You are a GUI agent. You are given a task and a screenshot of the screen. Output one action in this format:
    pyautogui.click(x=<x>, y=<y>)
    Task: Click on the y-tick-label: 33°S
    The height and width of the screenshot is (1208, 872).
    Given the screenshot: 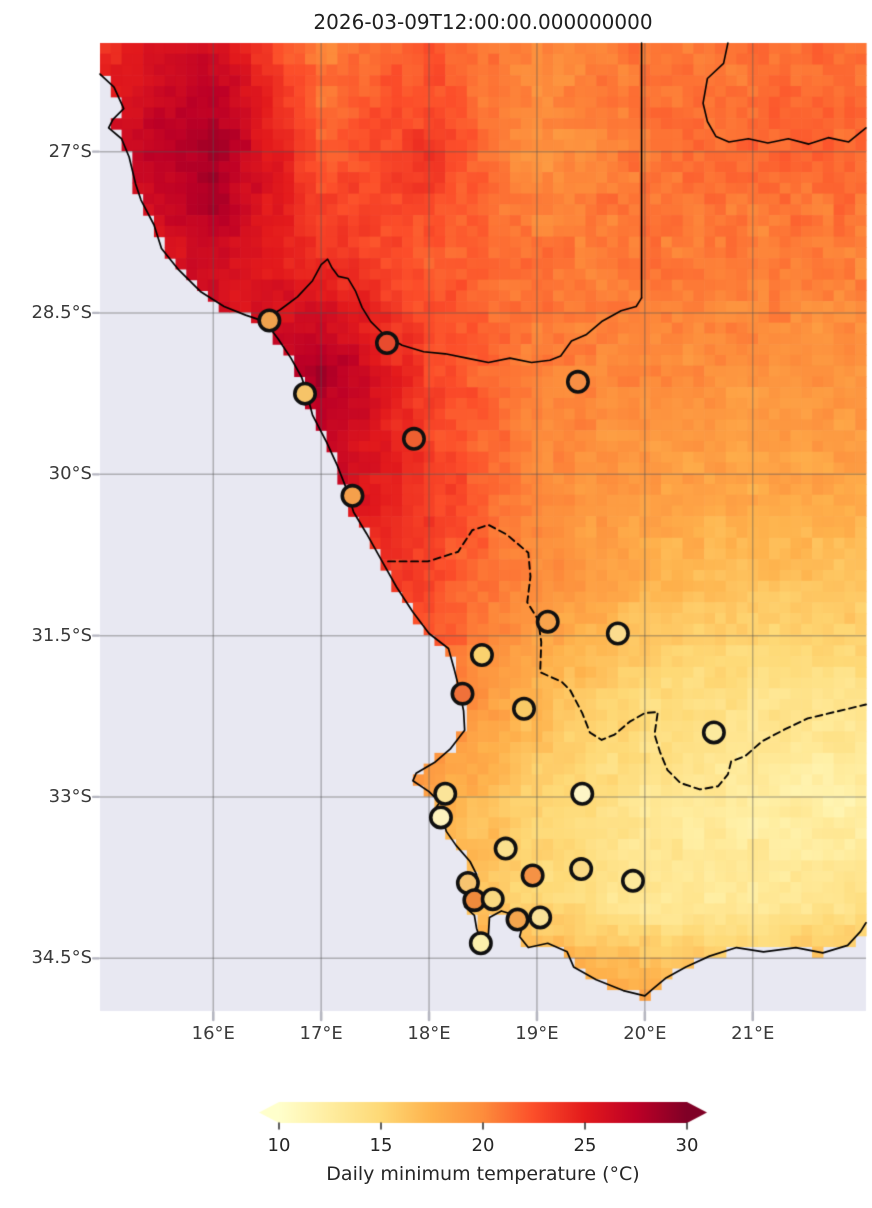 What is the action you would take?
    pyautogui.click(x=70, y=796)
    